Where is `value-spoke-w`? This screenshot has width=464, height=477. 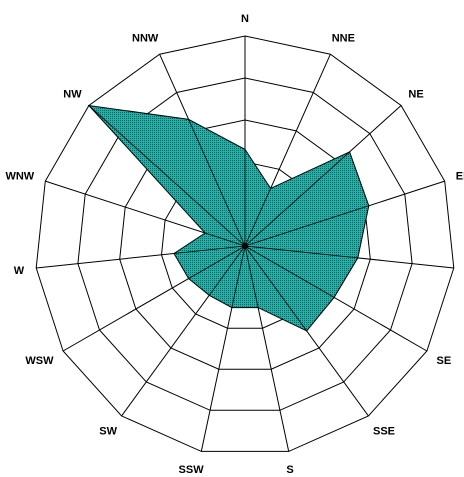
value-spoke-w is located at coordinates (209, 249).